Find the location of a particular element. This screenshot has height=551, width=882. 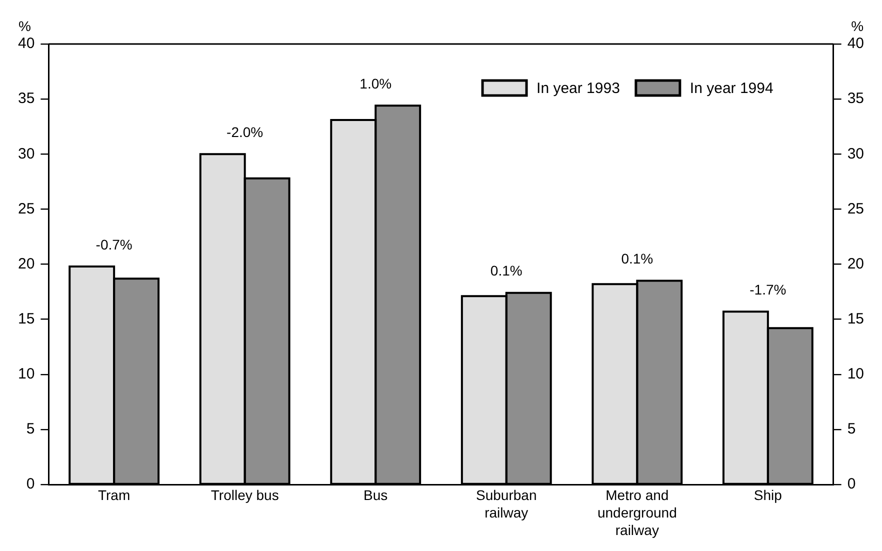

y2-tick-label: 15 is located at coordinates (855, 319).